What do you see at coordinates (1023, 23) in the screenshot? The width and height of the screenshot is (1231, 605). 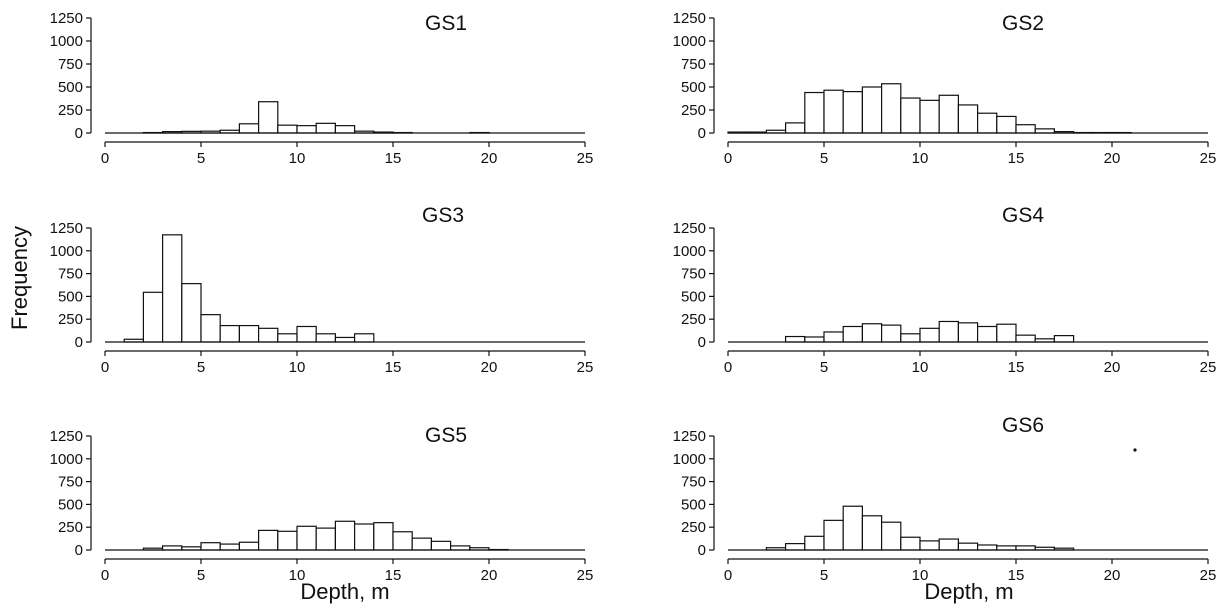 I see `panel-title: GS2` at bounding box center [1023, 23].